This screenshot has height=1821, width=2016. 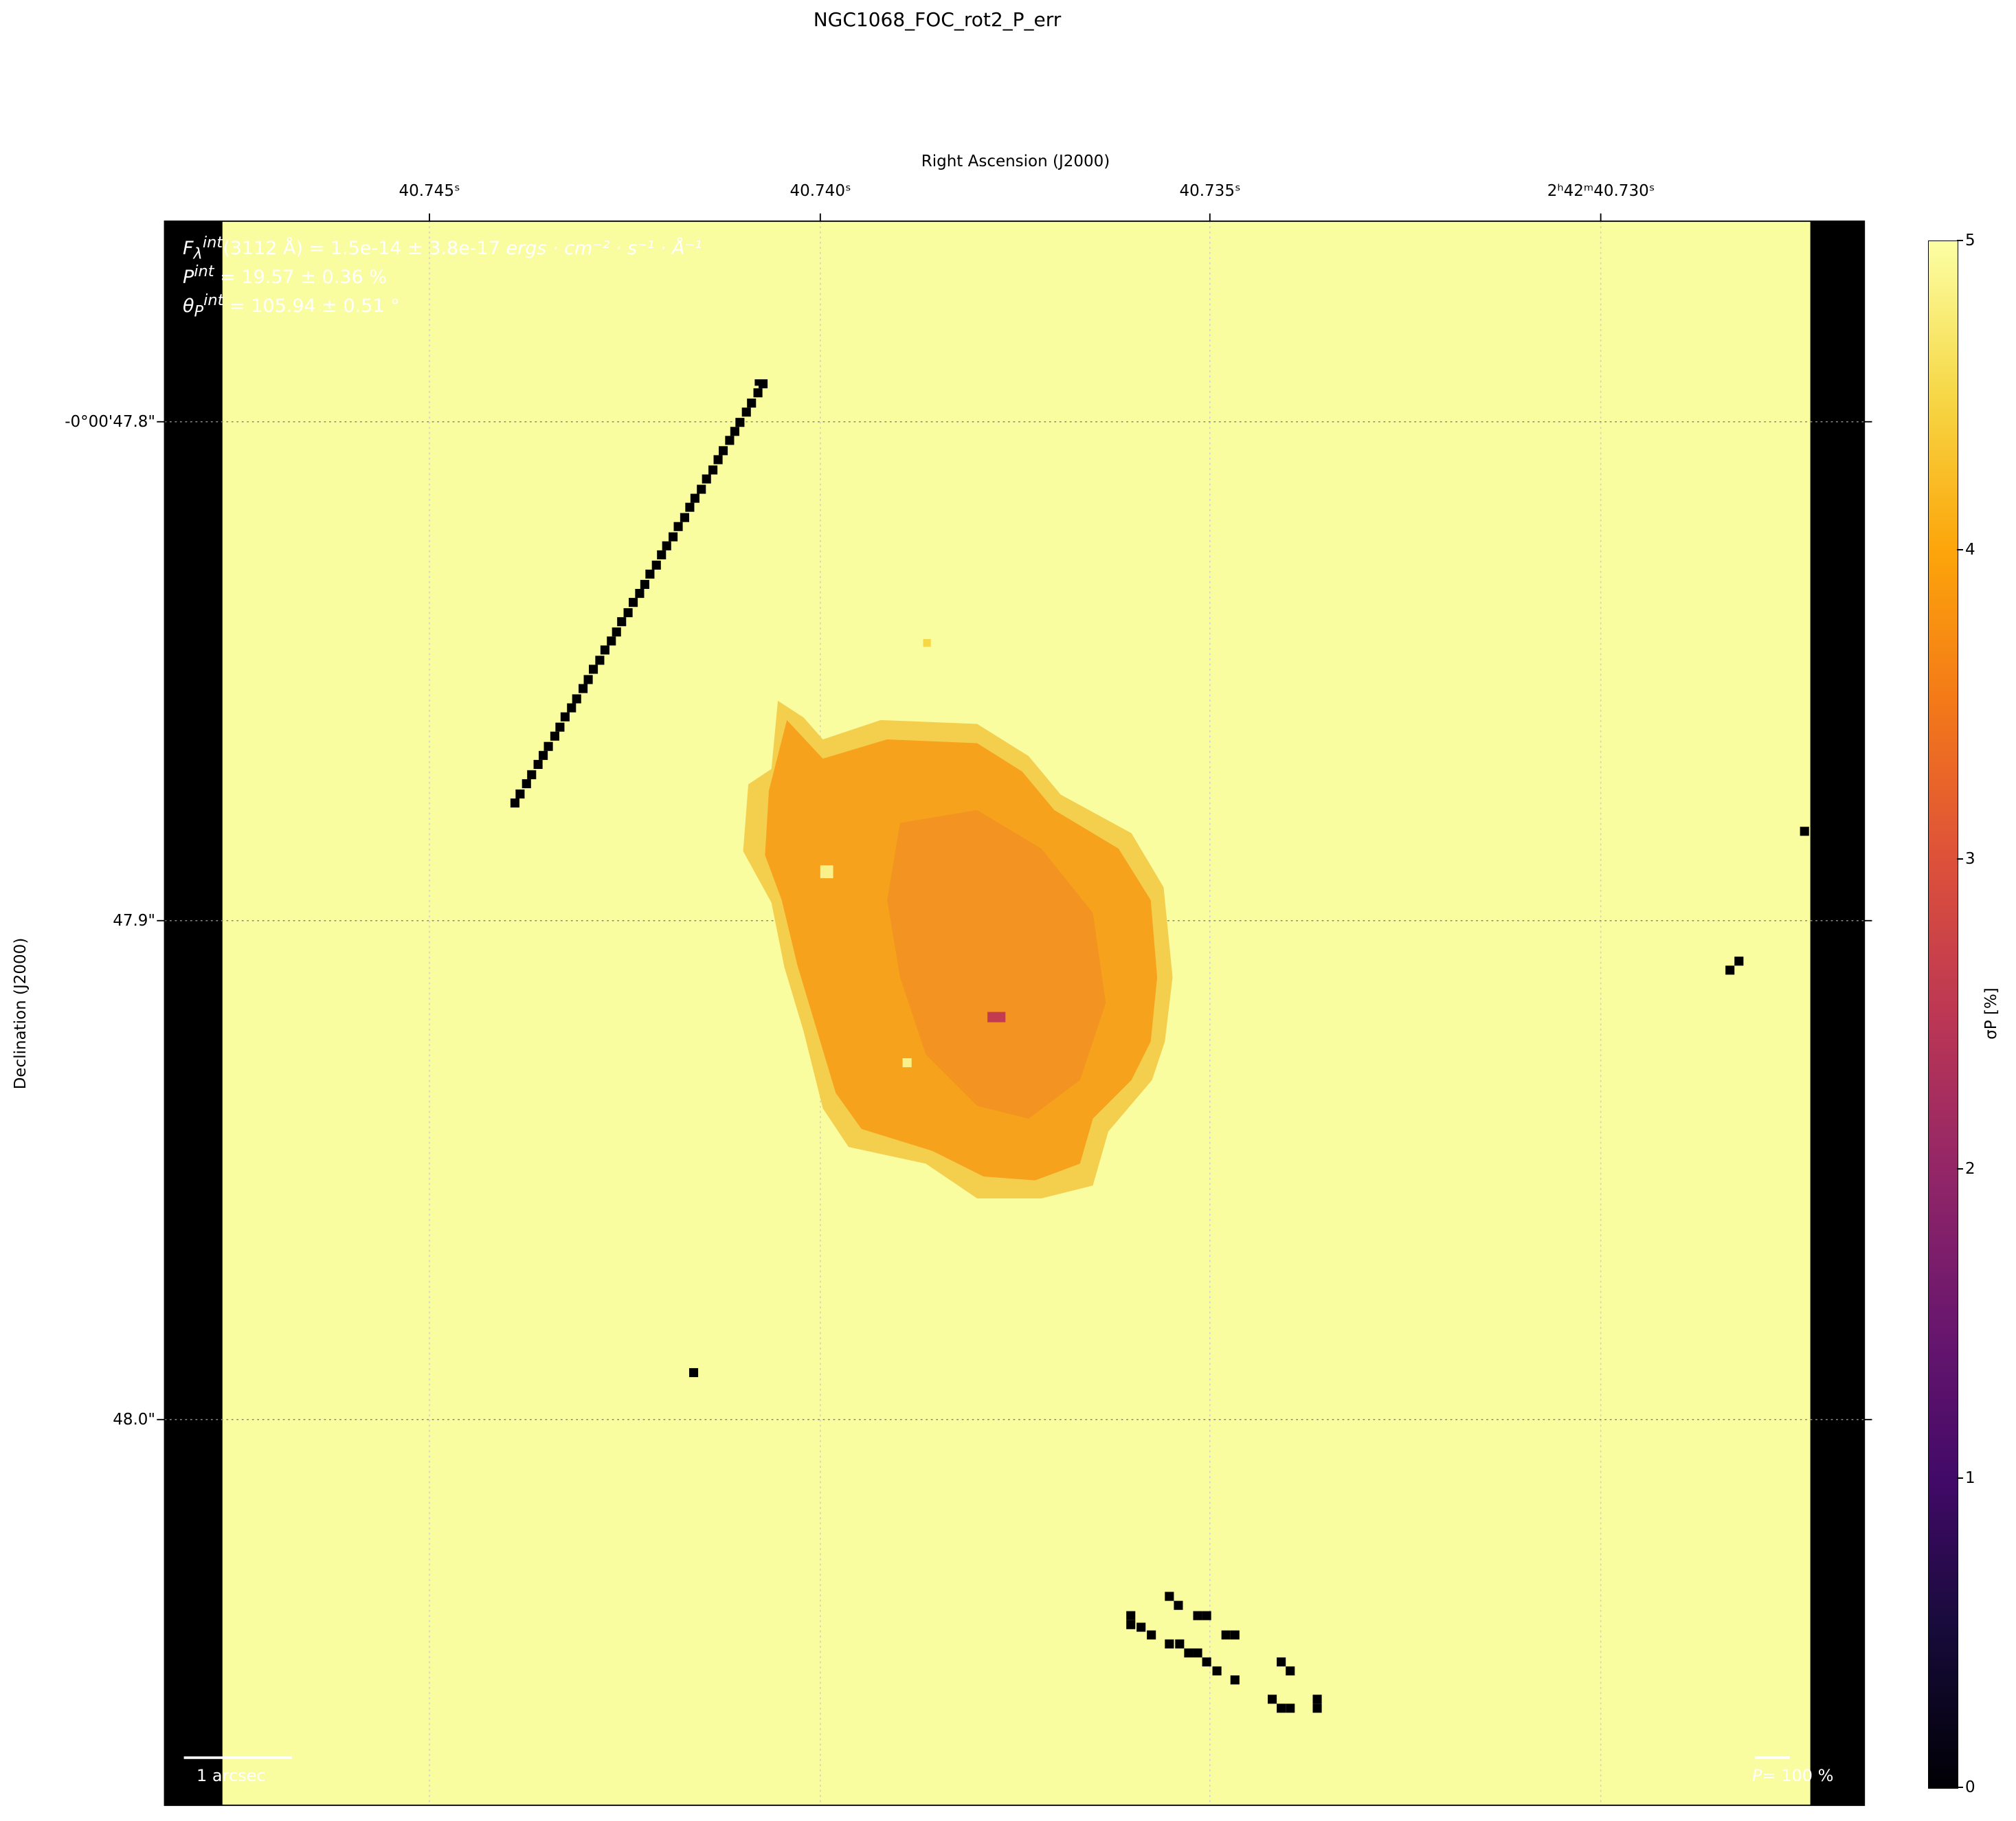 What do you see at coordinates (285, 275) in the screenshot?
I see `polarization-annotation: Pint = 19.57 ± 0.36 %` at bounding box center [285, 275].